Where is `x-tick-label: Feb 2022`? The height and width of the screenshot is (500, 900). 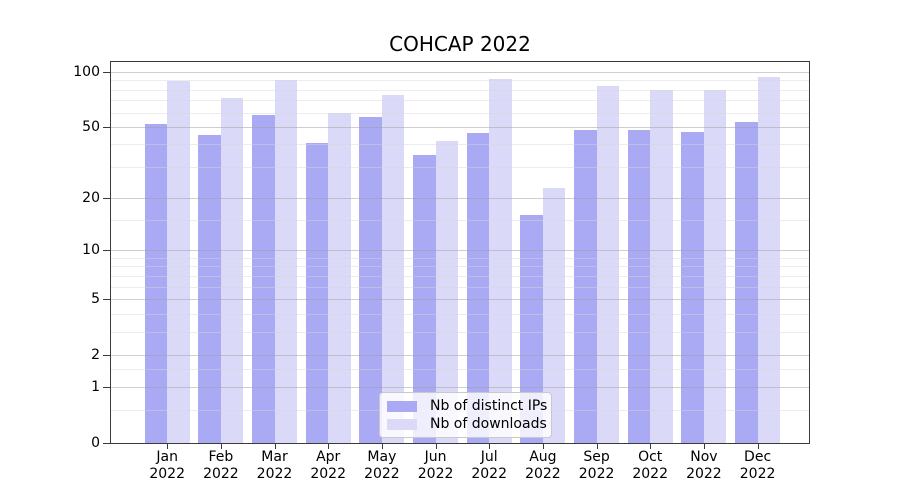 x-tick-label: Feb 2022 is located at coordinates (221, 466).